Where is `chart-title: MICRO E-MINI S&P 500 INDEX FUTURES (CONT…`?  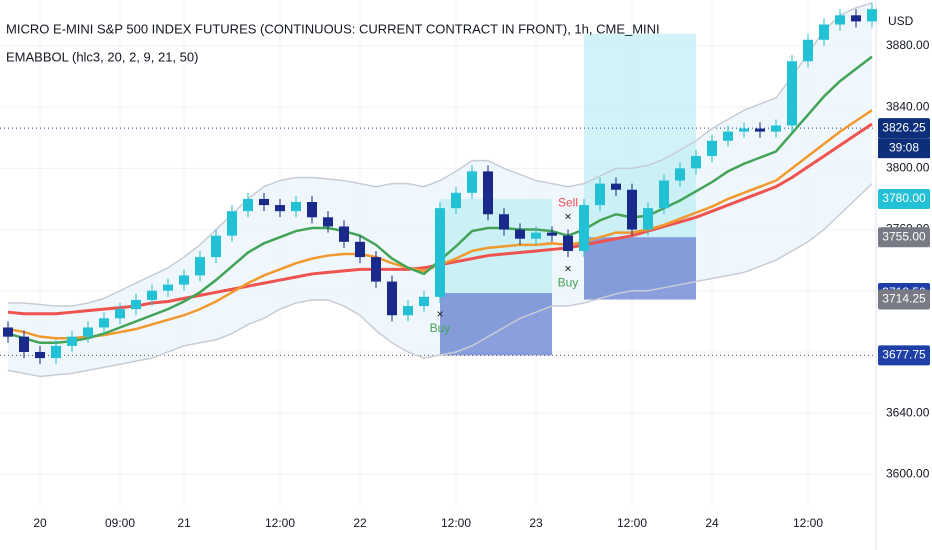 chart-title: MICRO E-MINI S&P 500 INDEX FUTURES (CONT… is located at coordinates (333, 28).